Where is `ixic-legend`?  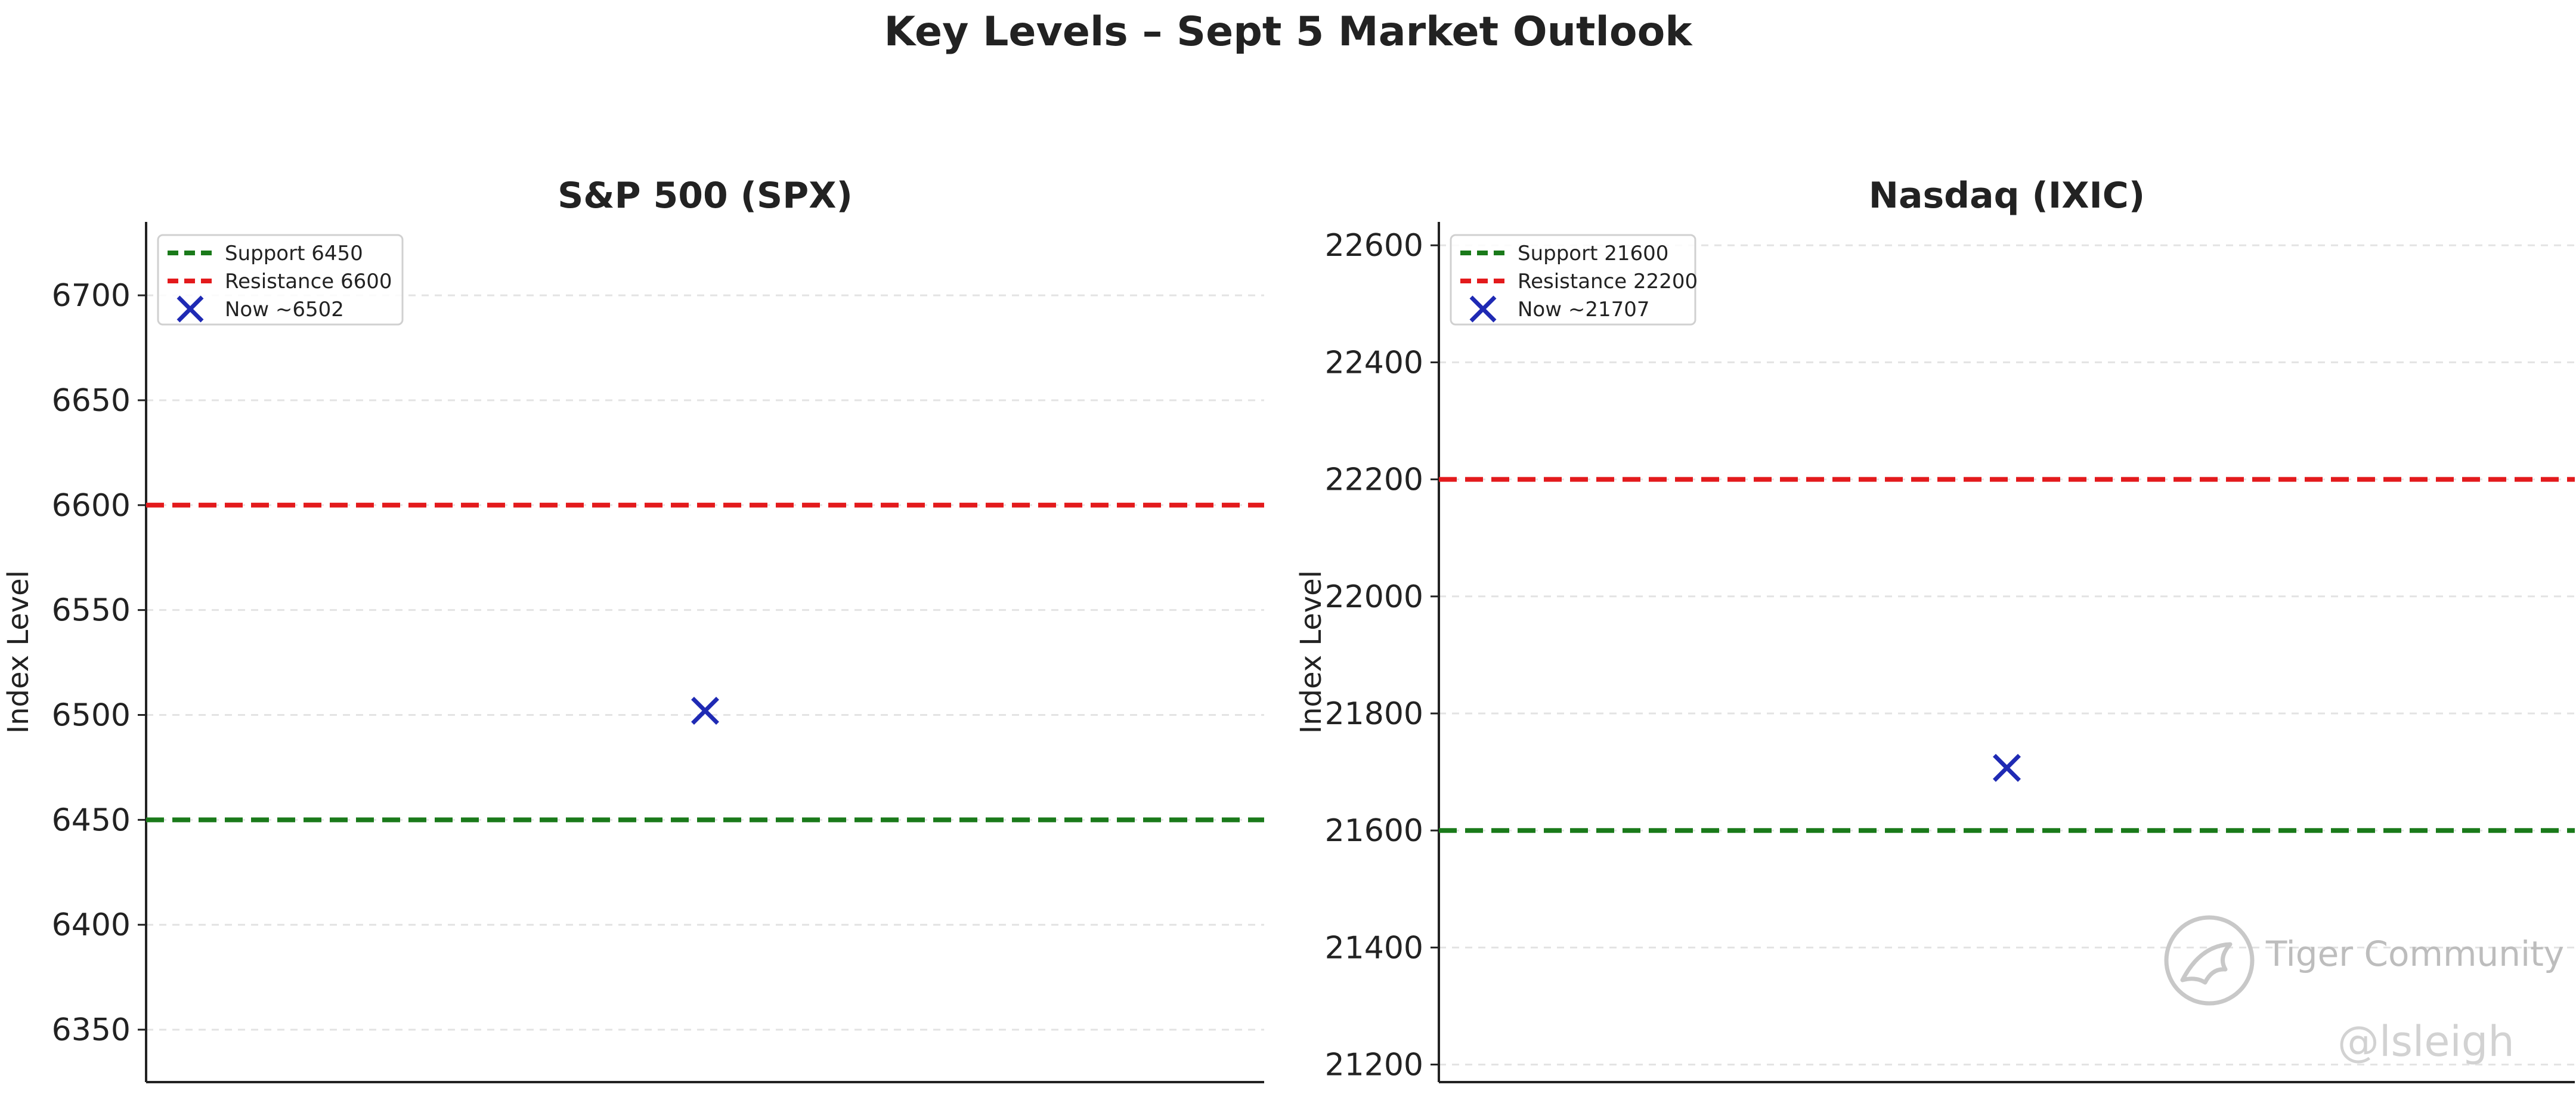
ixic-legend is located at coordinates (1573, 280).